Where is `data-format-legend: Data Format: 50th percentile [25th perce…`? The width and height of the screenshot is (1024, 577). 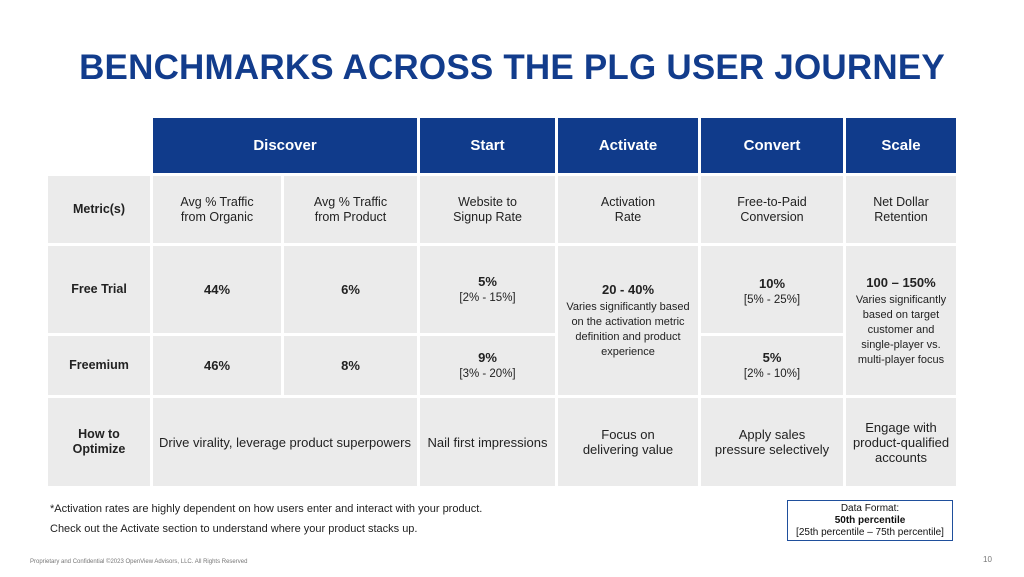 data-format-legend: Data Format: 50th percentile [25th perce… is located at coordinates (870, 520).